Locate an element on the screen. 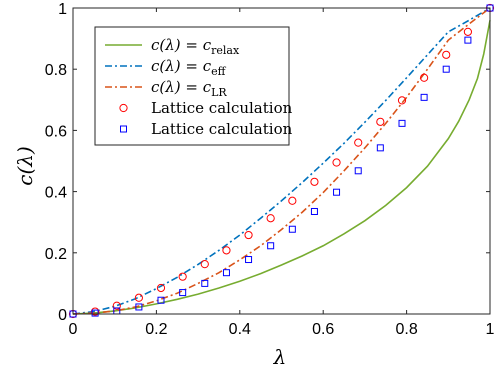 This screenshot has width=500, height=374. x-tick-label: 0.2 is located at coordinates (156, 329).